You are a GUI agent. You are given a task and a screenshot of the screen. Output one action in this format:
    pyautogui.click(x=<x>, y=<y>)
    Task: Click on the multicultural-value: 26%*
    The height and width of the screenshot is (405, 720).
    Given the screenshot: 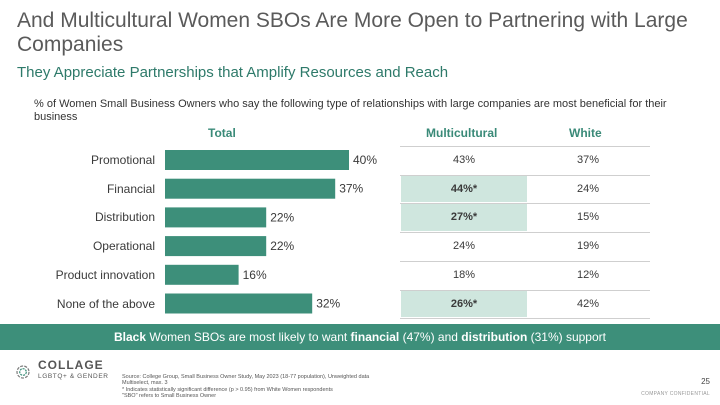 What is the action you would take?
    pyautogui.click(x=464, y=303)
    